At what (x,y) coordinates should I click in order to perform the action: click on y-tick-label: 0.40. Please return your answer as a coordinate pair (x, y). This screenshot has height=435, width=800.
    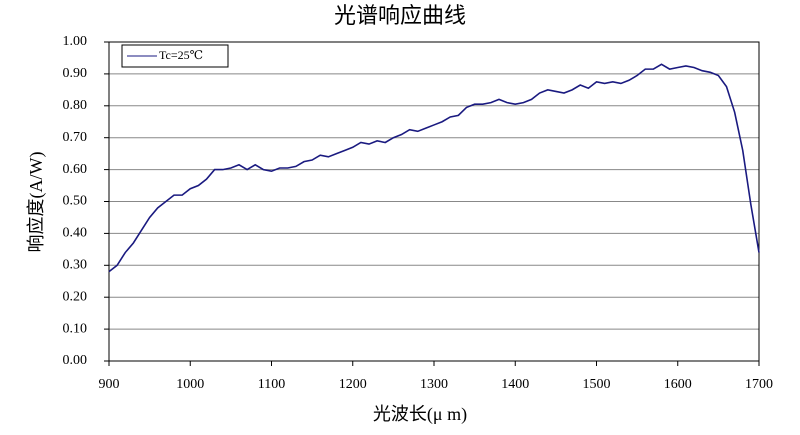
    Looking at the image, I should click on (75, 233).